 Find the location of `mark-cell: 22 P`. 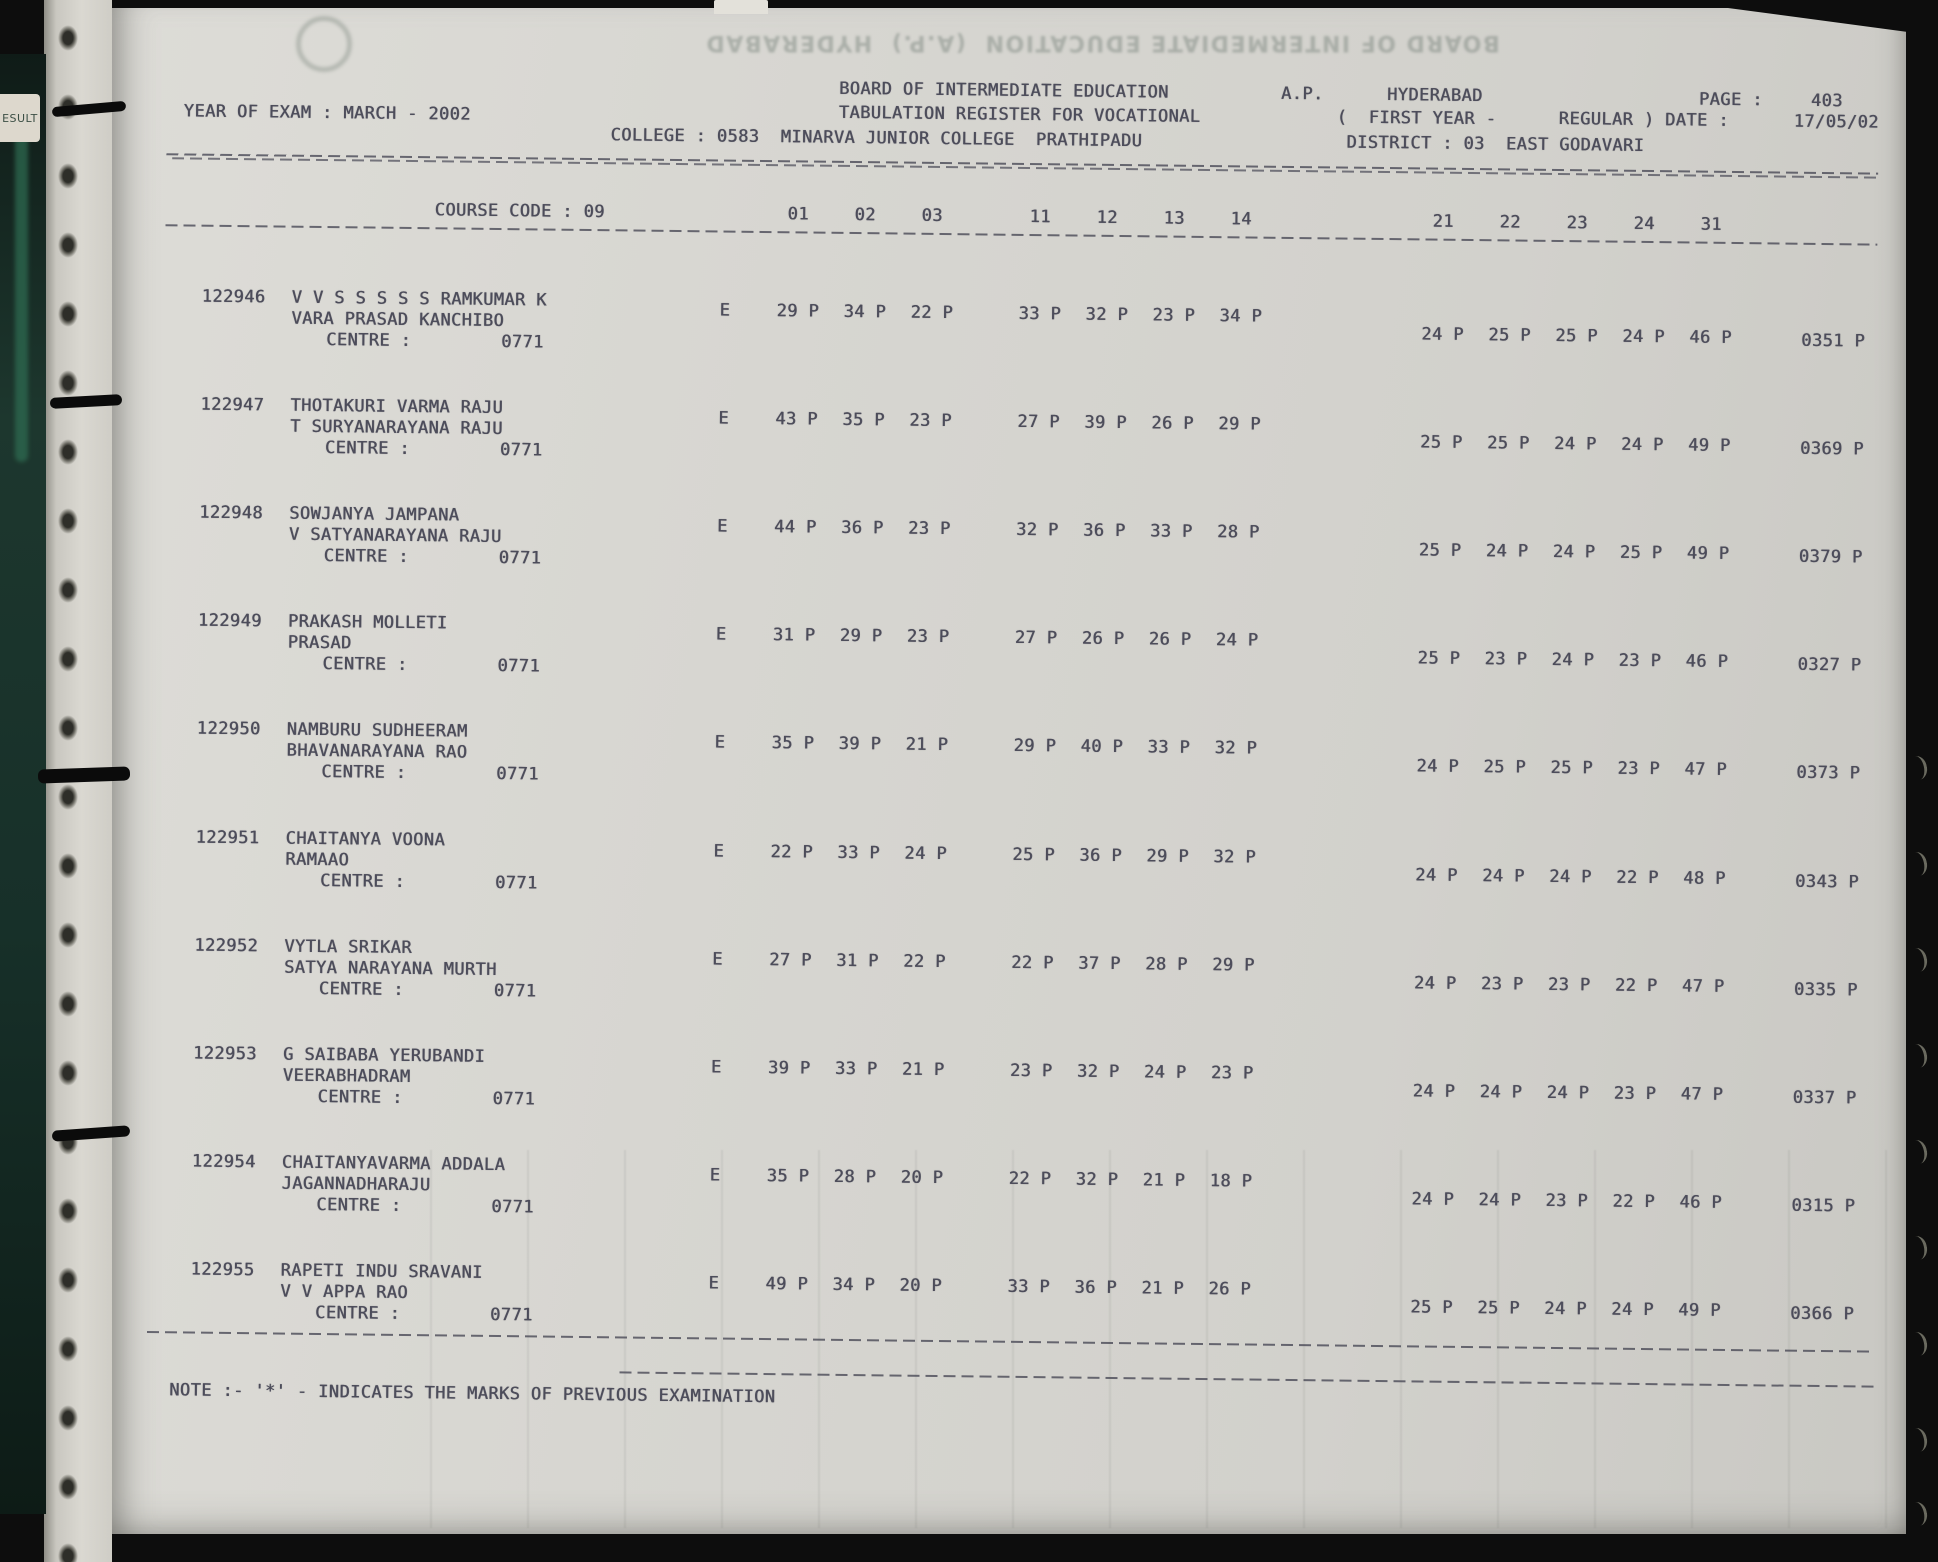

mark-cell: 22 P is located at coordinates (1030, 1179).